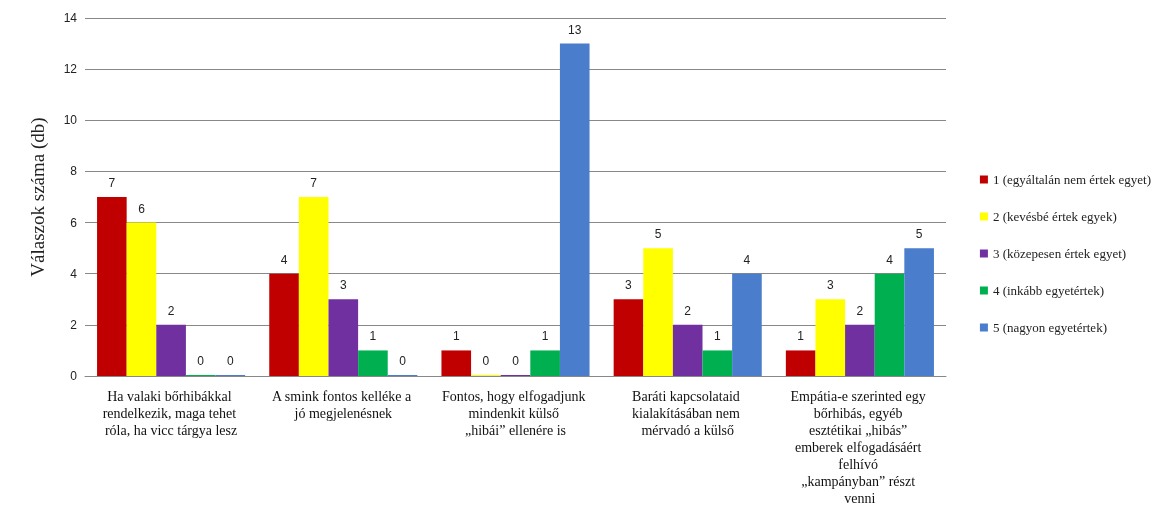  I want to click on legend-label: 2 (kevésbé értek egyek), so click(1054, 216).